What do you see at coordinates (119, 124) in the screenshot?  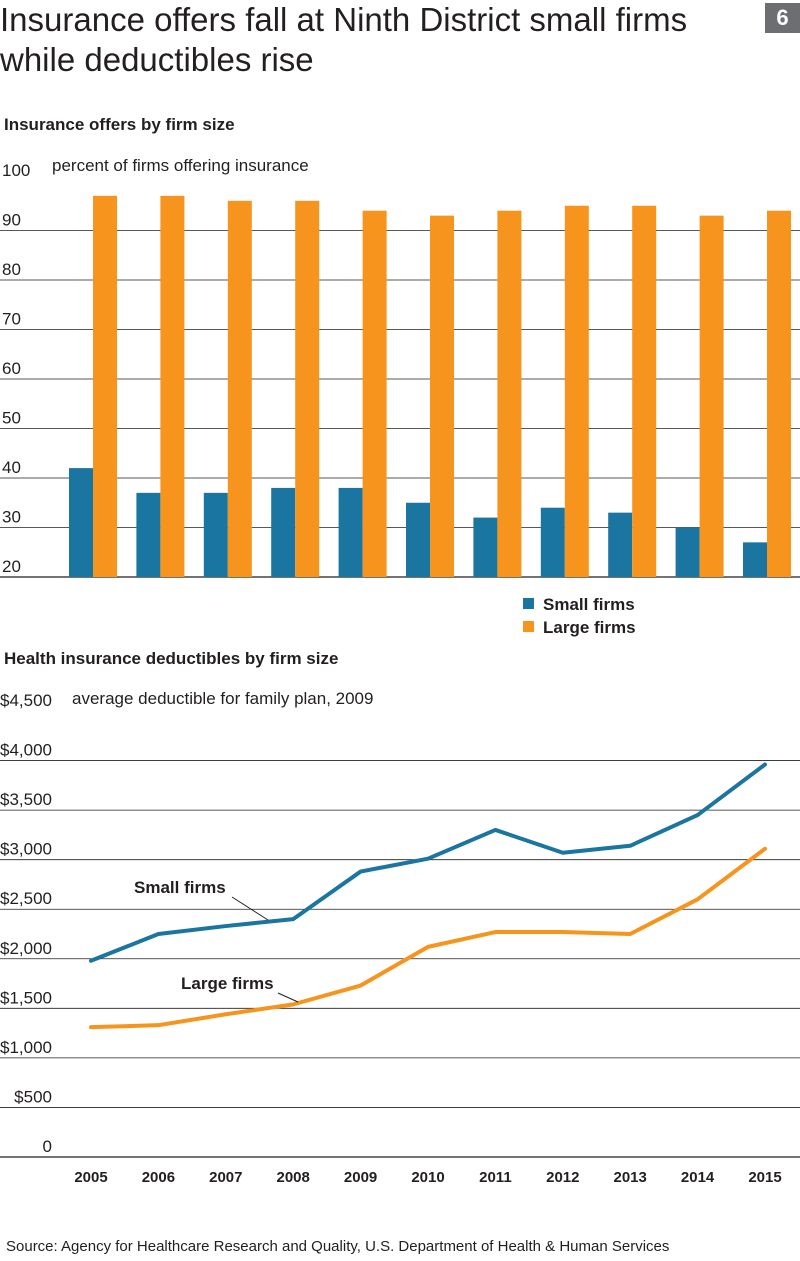 I see `bar-chart-title: Insurance offers by firm size` at bounding box center [119, 124].